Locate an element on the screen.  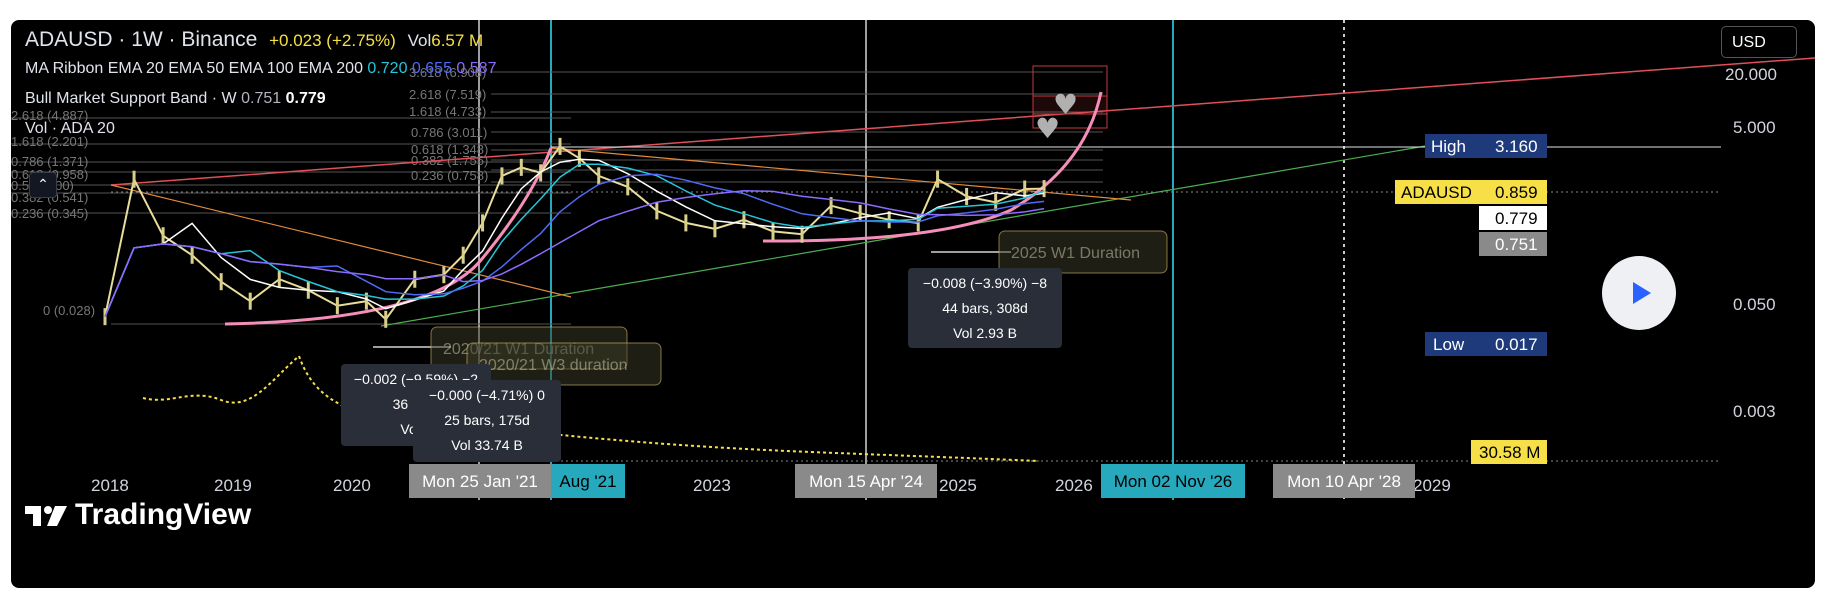
moving-average-ribbon is located at coordinates (574, 237).